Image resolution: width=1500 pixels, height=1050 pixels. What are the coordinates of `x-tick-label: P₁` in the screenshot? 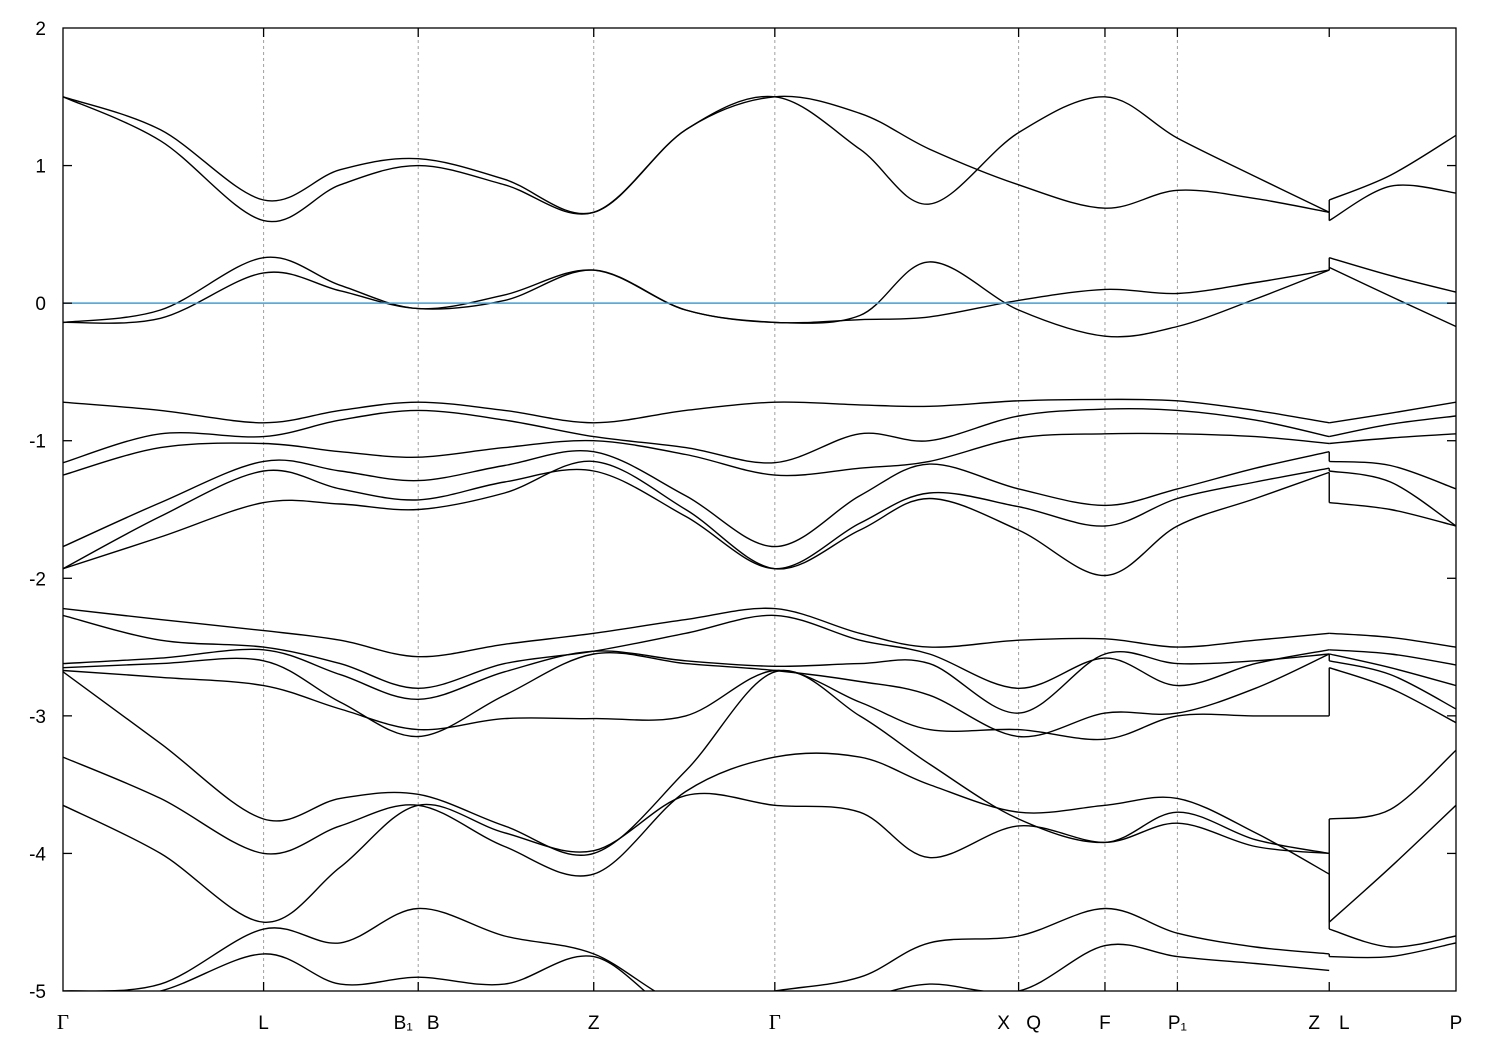 It's located at (1177, 1023).